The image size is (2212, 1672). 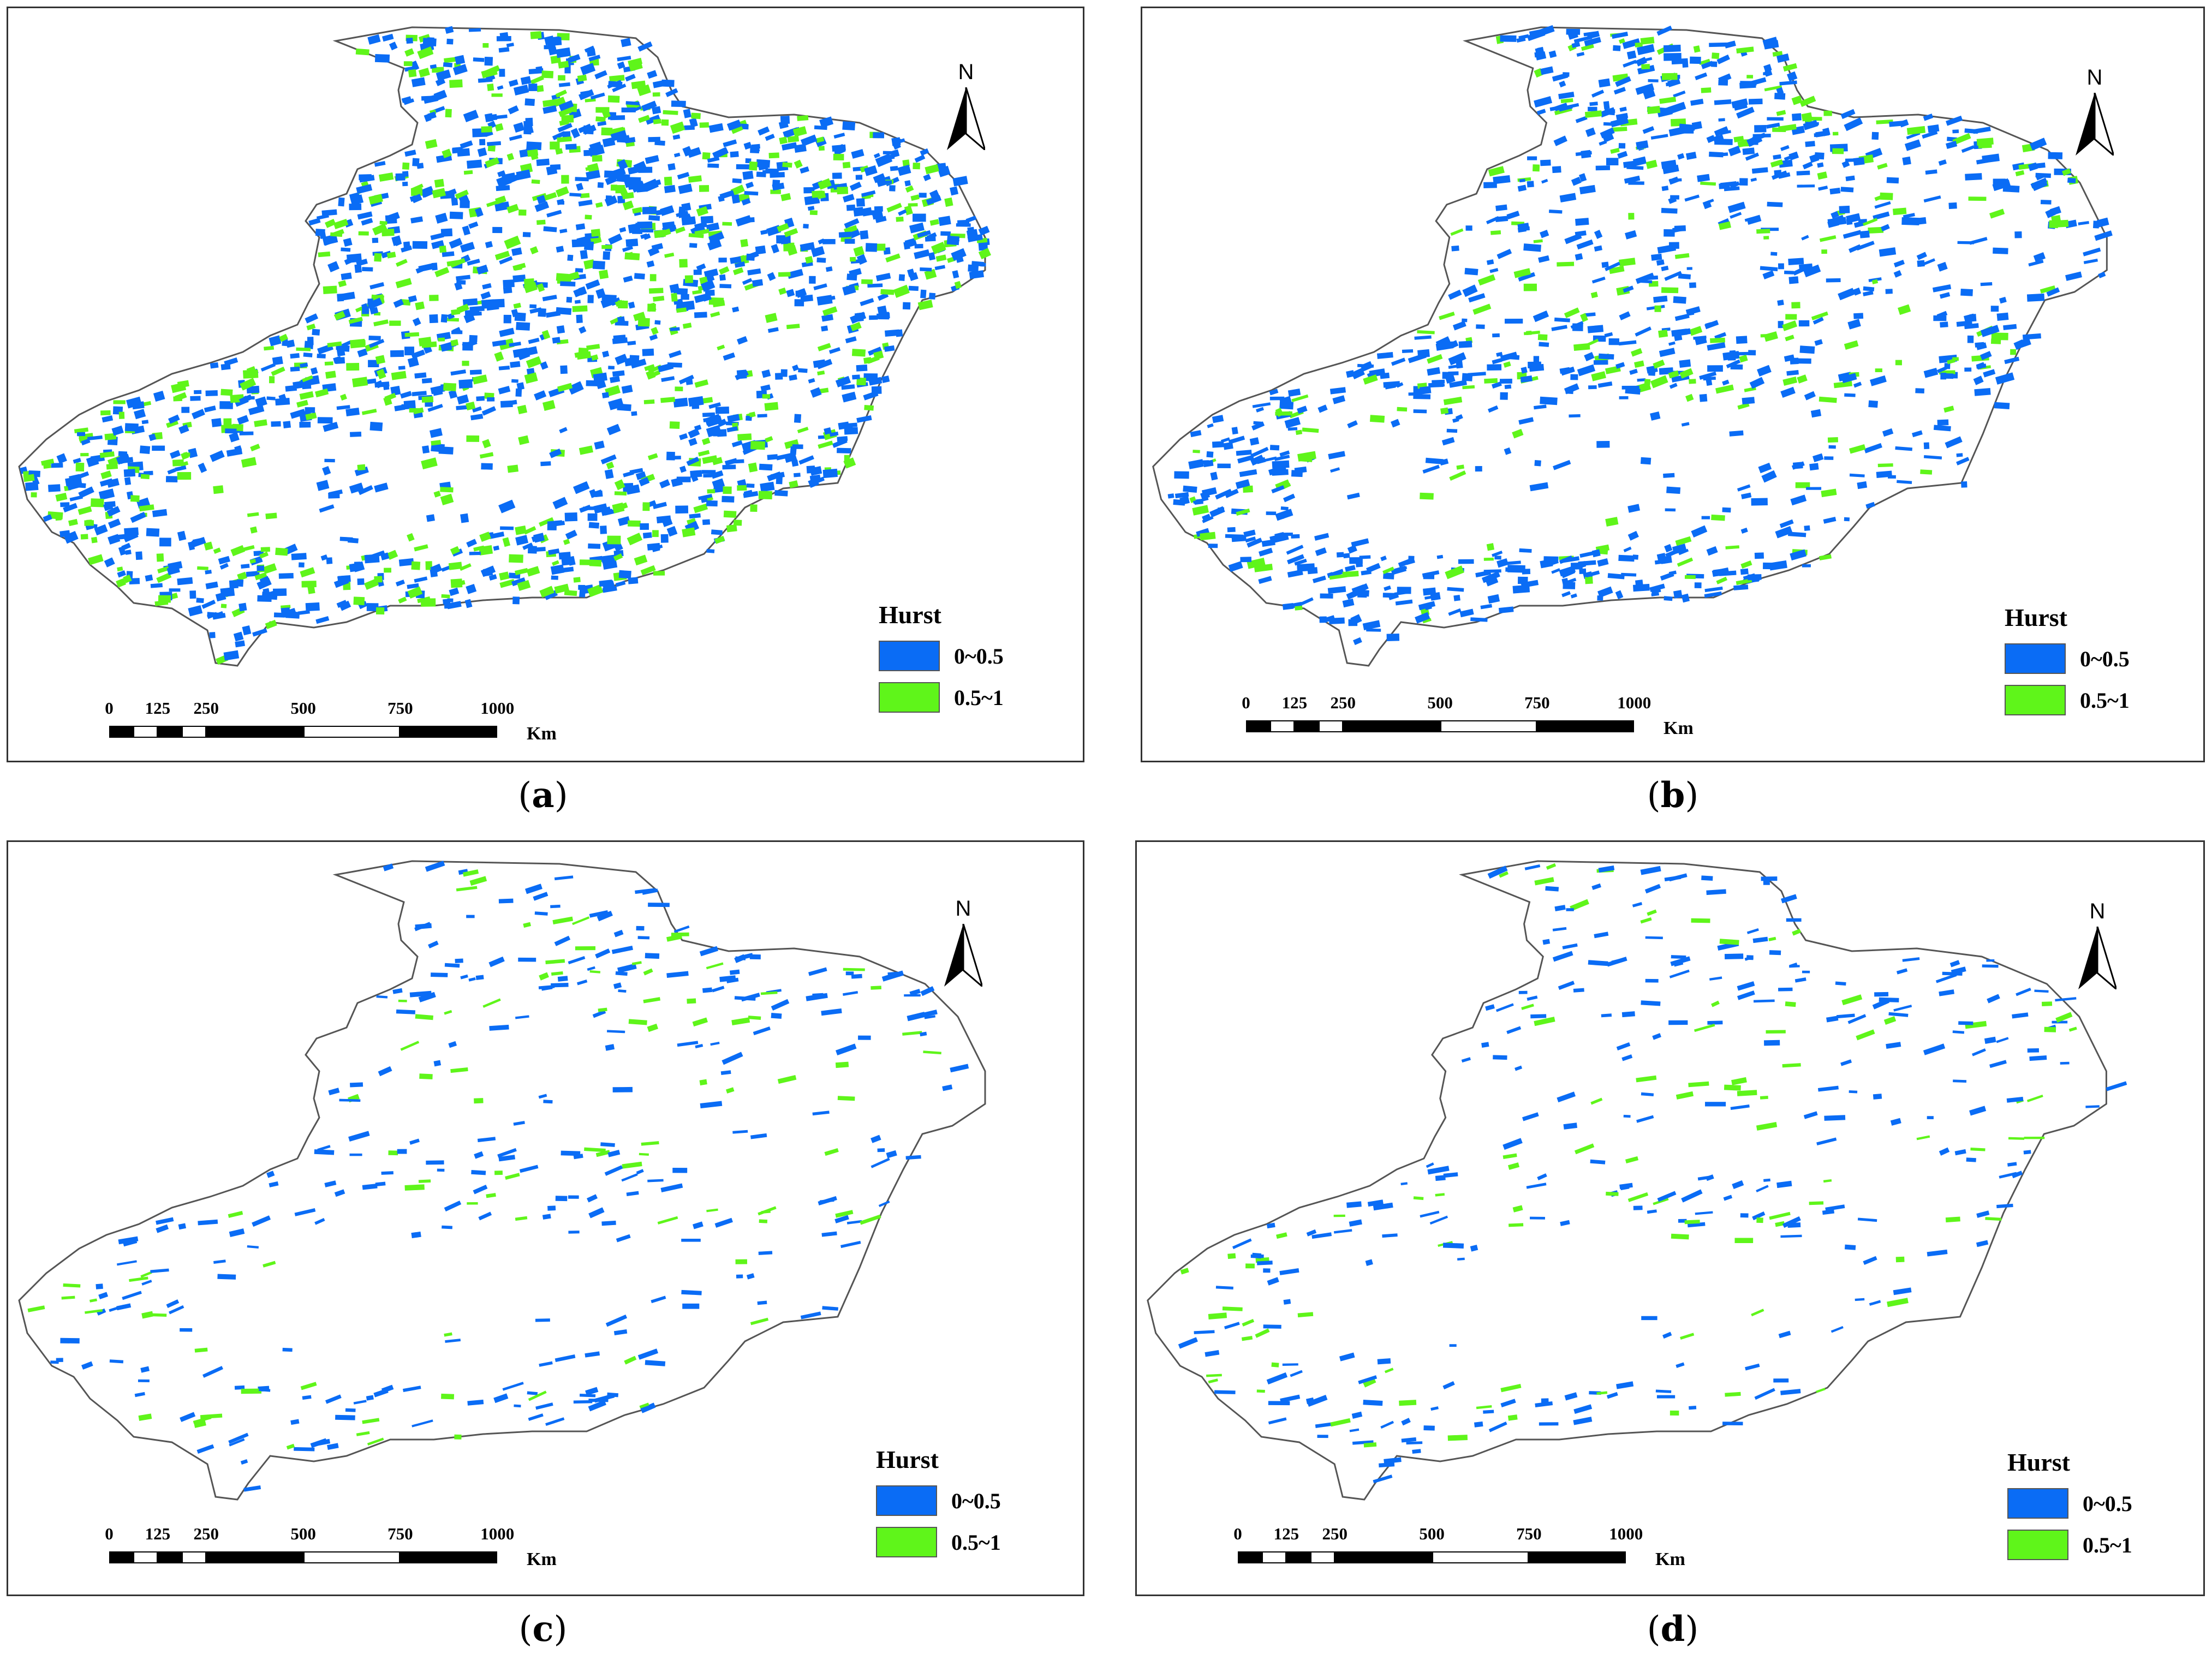 What do you see at coordinates (400, 1533) in the screenshot?
I see `scale-tick-label: 750` at bounding box center [400, 1533].